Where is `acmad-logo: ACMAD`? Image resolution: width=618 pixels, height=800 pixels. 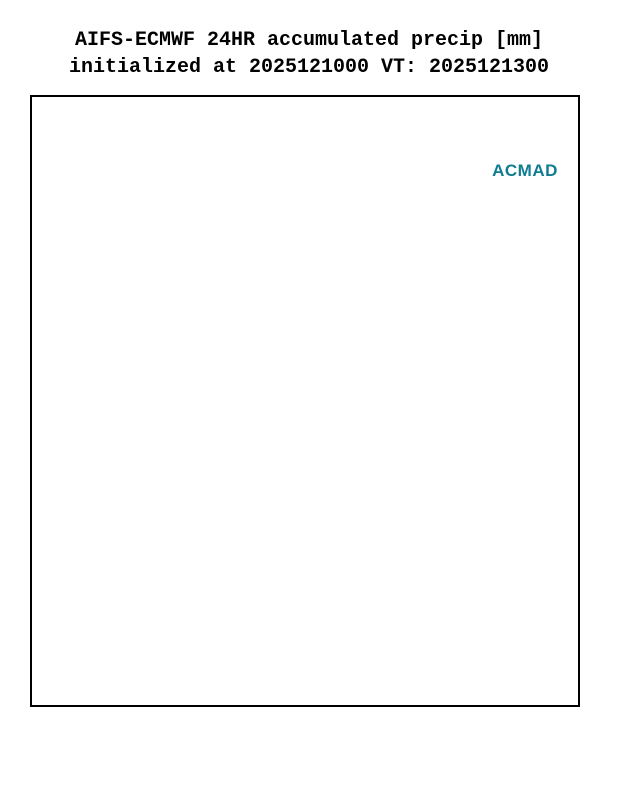 acmad-logo: ACMAD is located at coordinates (525, 146).